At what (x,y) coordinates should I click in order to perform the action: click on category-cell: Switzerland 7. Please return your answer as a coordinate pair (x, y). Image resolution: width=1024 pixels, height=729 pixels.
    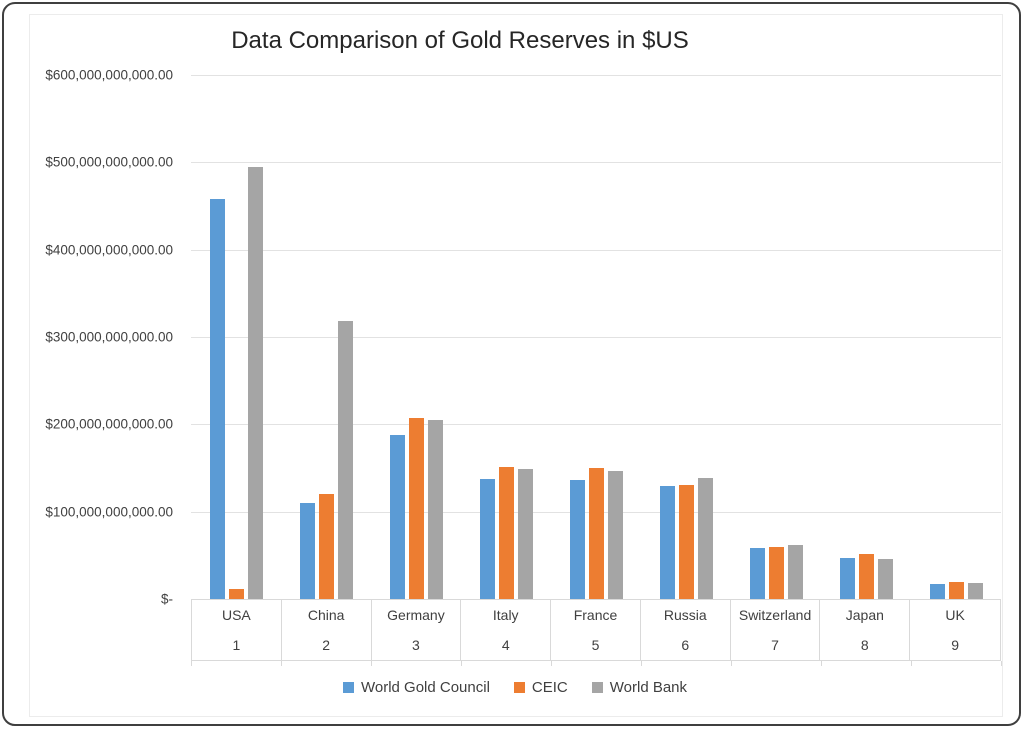
    Looking at the image, I should click on (776, 630).